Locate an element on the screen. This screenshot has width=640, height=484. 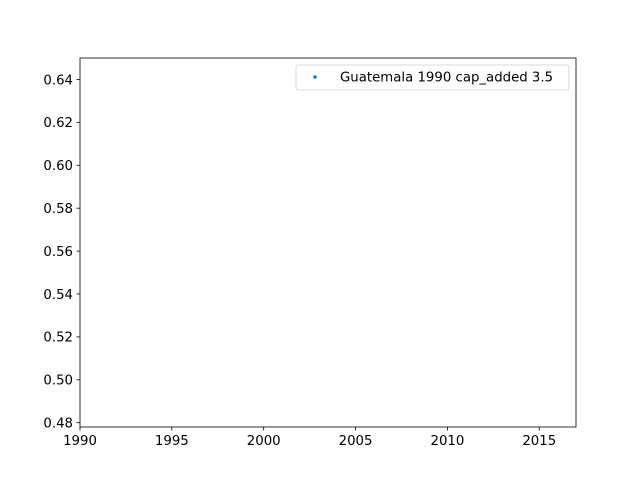
y-tick-label: 0.64 is located at coordinates (58, 80).